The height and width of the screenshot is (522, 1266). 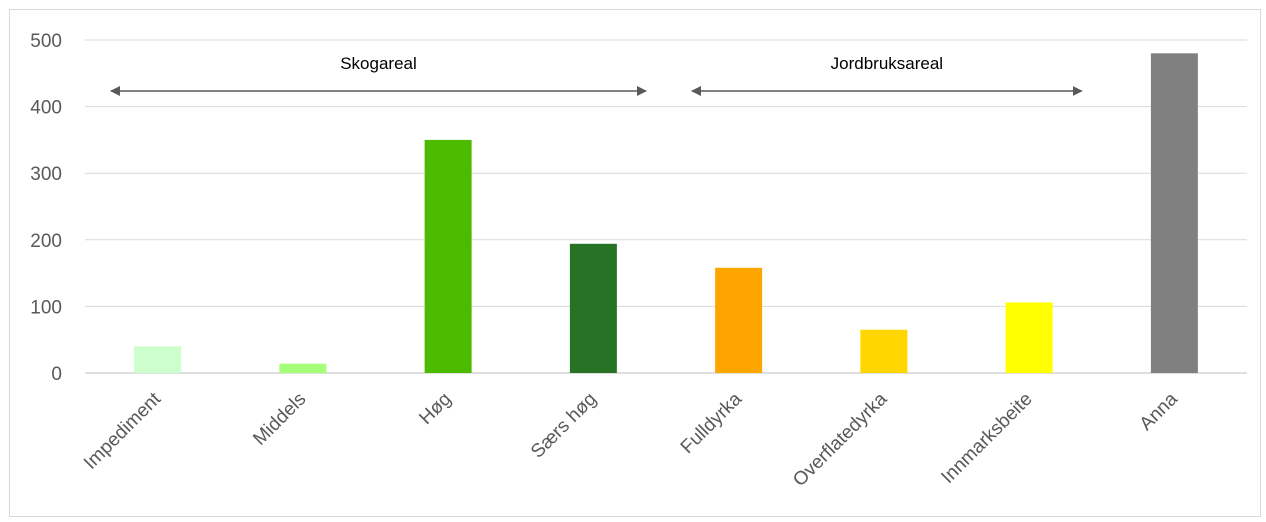 What do you see at coordinates (593, 308) in the screenshot?
I see `bar-saers-hog` at bounding box center [593, 308].